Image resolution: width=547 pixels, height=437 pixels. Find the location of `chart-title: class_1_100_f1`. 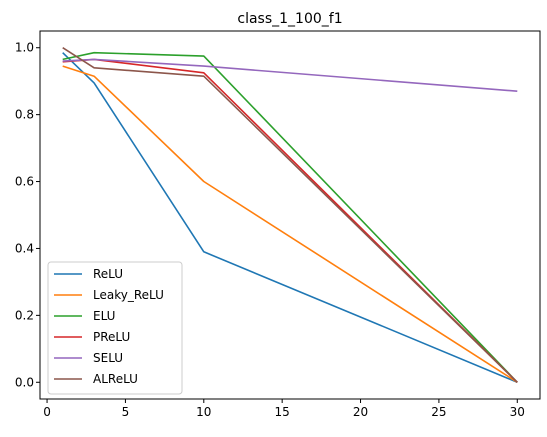

chart-title: class_1_100_f1 is located at coordinates (289, 19).